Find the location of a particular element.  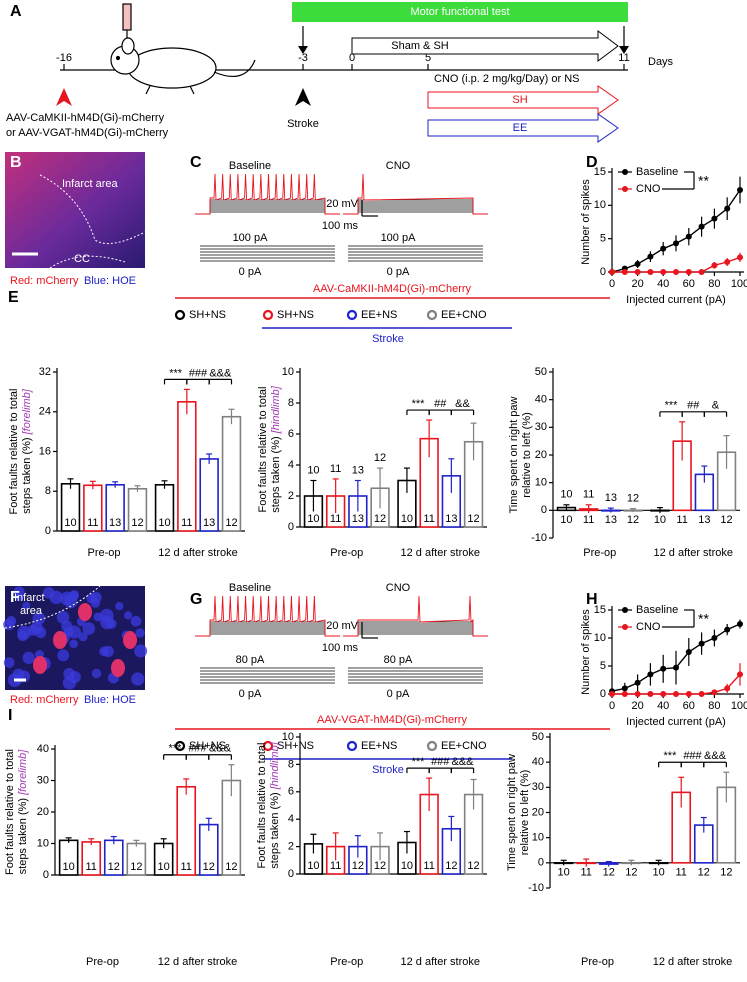

legend-label: EE+NS is located at coordinates (379, 746).